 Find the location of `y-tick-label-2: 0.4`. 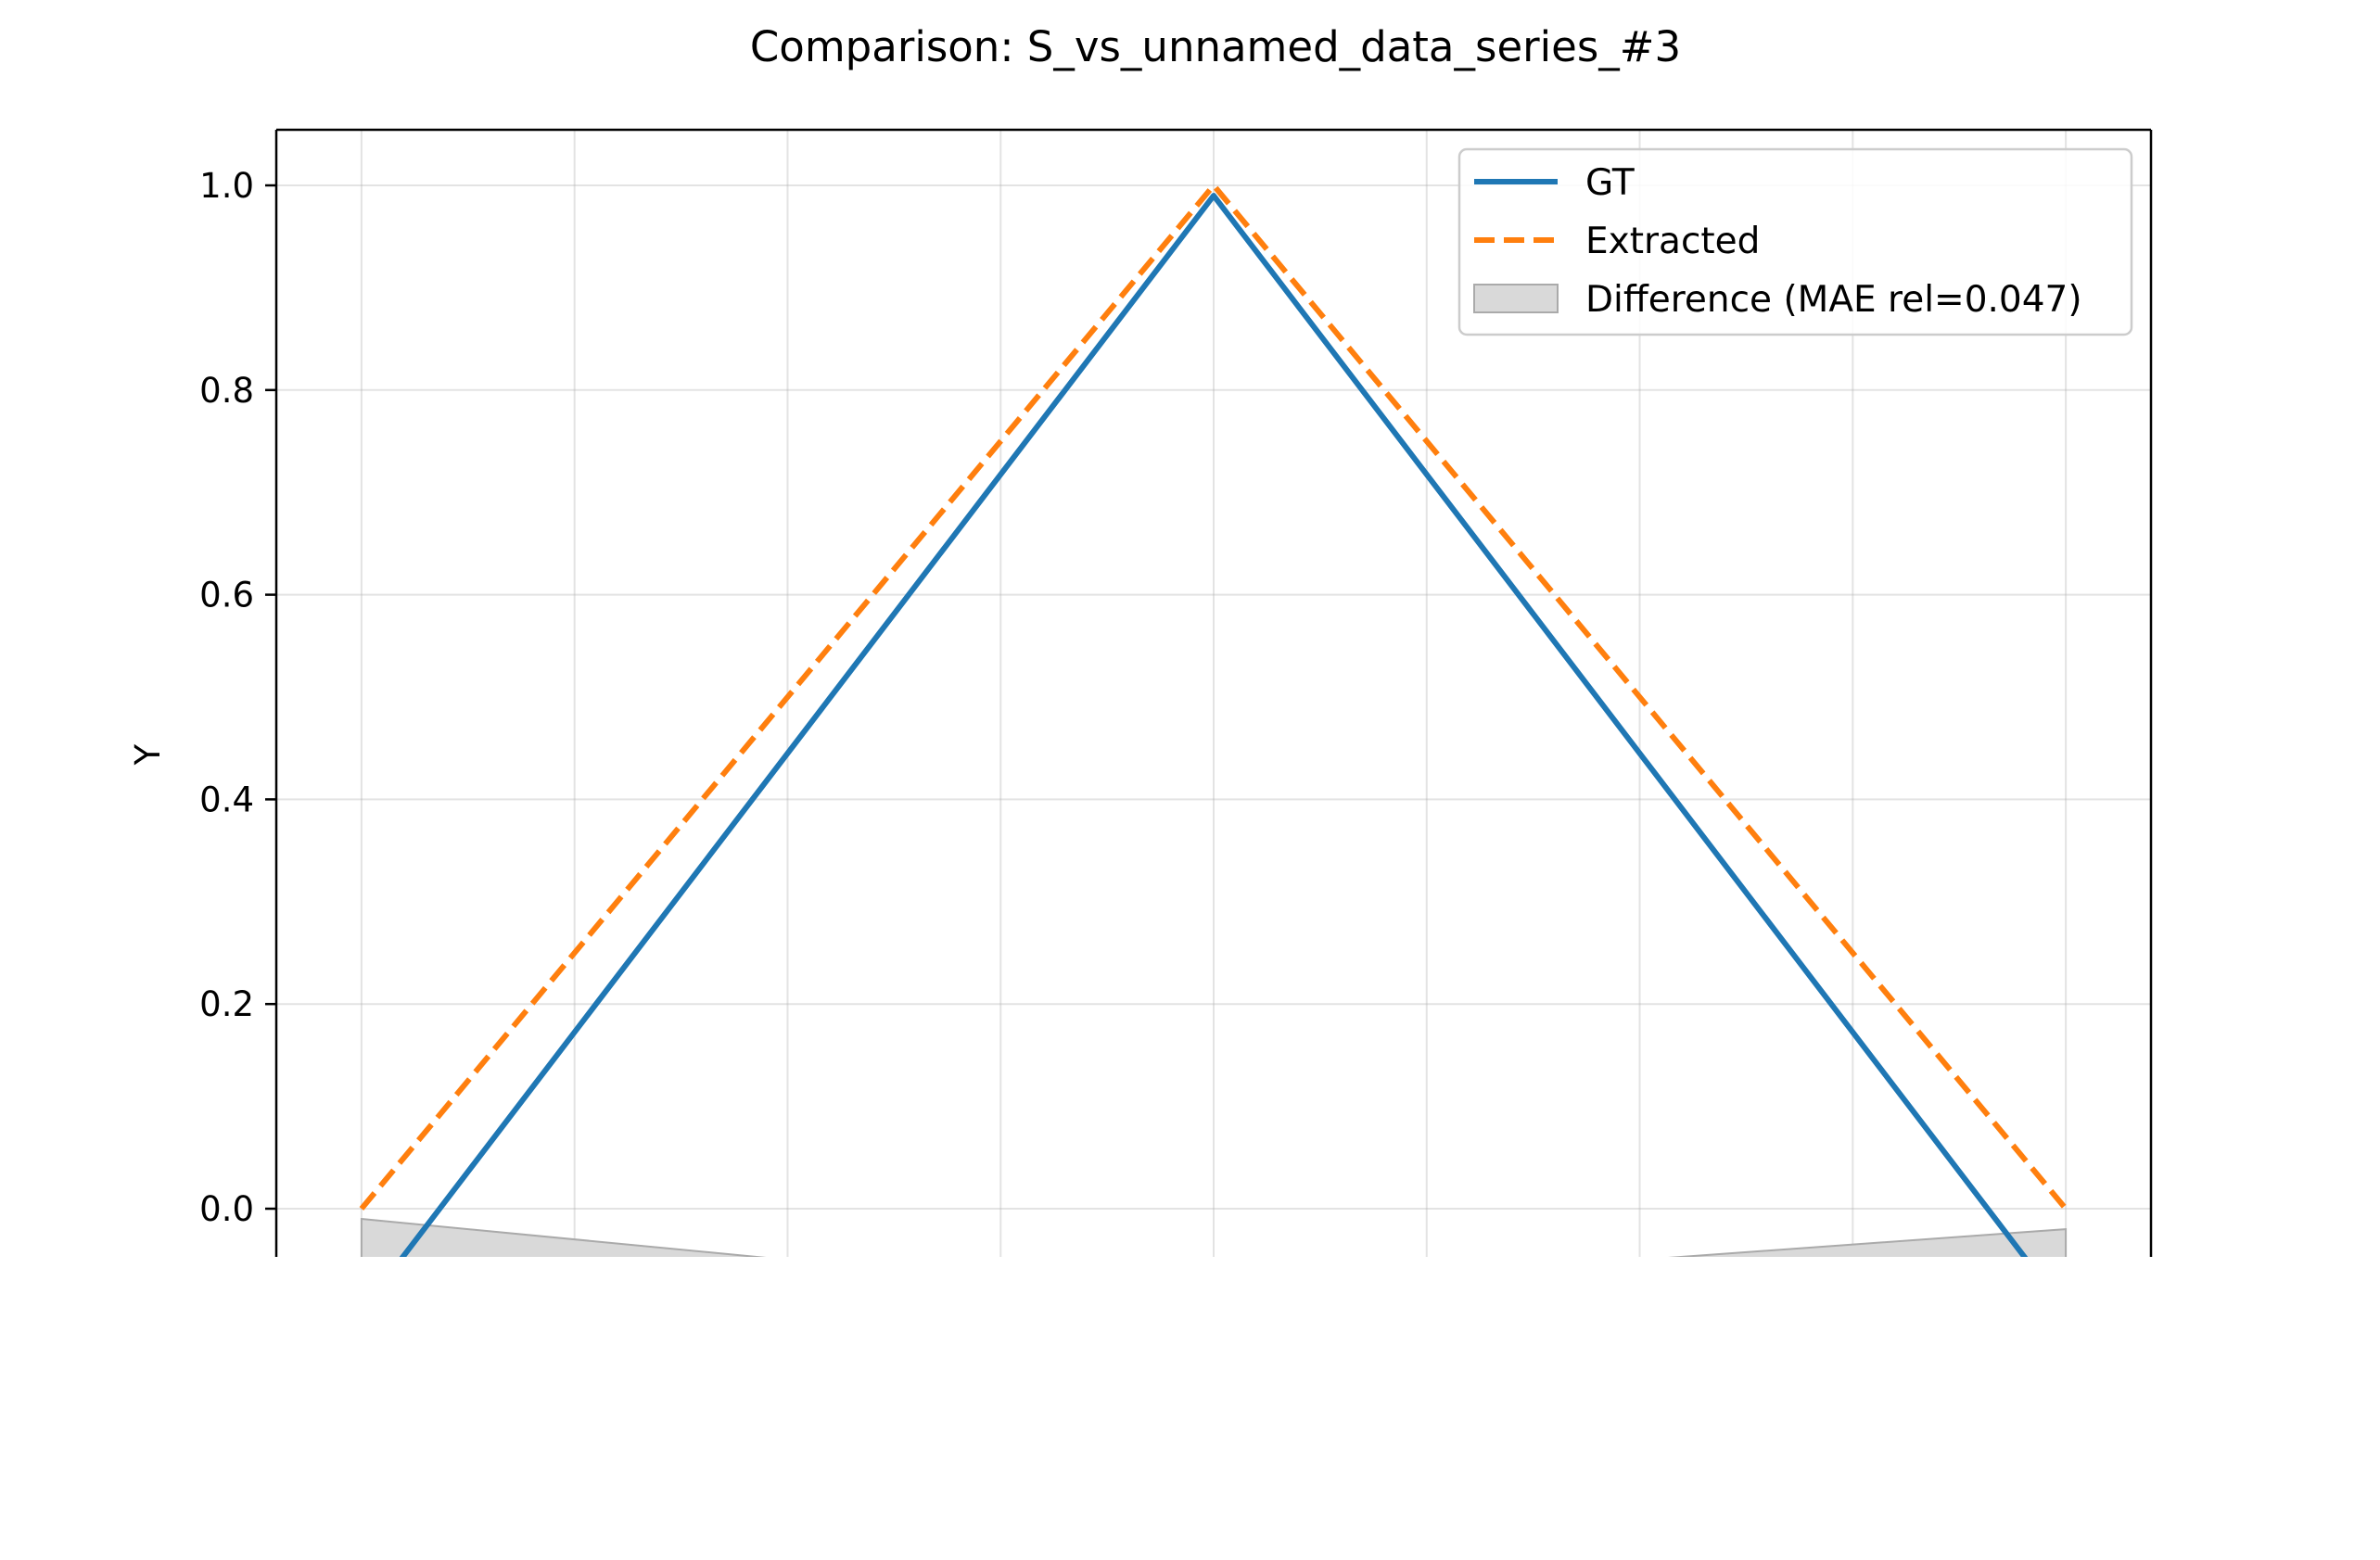

y-tick-label-2: 0.4 is located at coordinates (226, 799).